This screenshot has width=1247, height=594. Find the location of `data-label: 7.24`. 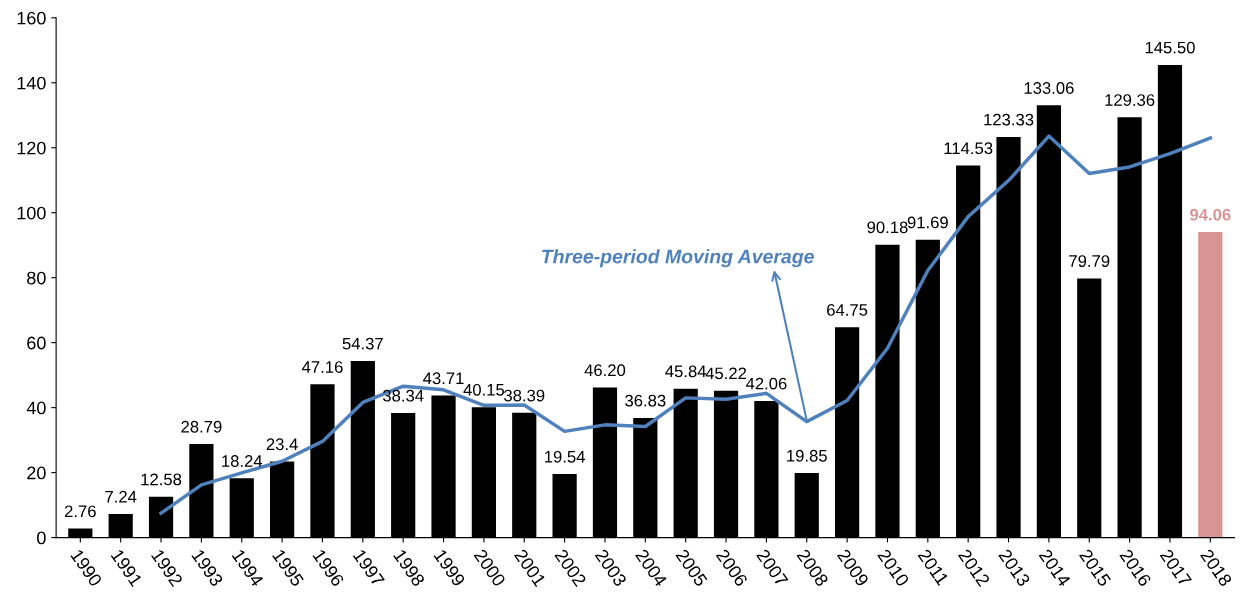

data-label: 7.24 is located at coordinates (121, 496).